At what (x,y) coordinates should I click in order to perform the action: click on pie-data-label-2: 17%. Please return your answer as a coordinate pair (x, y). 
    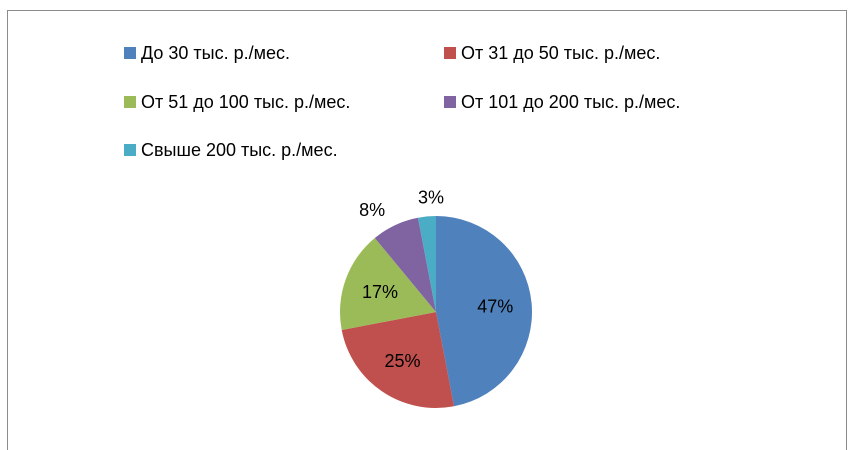
    Looking at the image, I should click on (380, 292).